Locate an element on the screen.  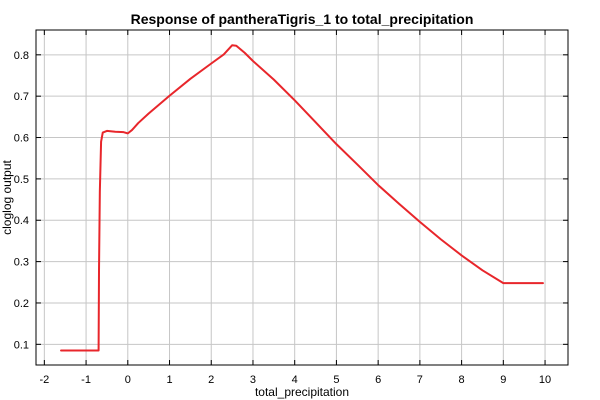
y-tick-label-1: 0.2 is located at coordinates (21, 304).